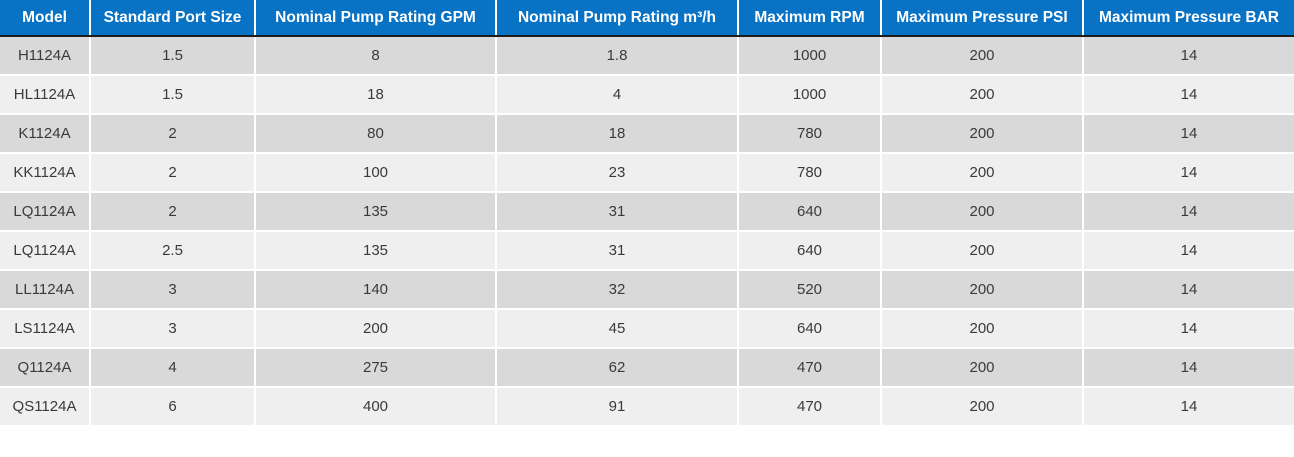  I want to click on cell-model: LL1124A, so click(45, 289).